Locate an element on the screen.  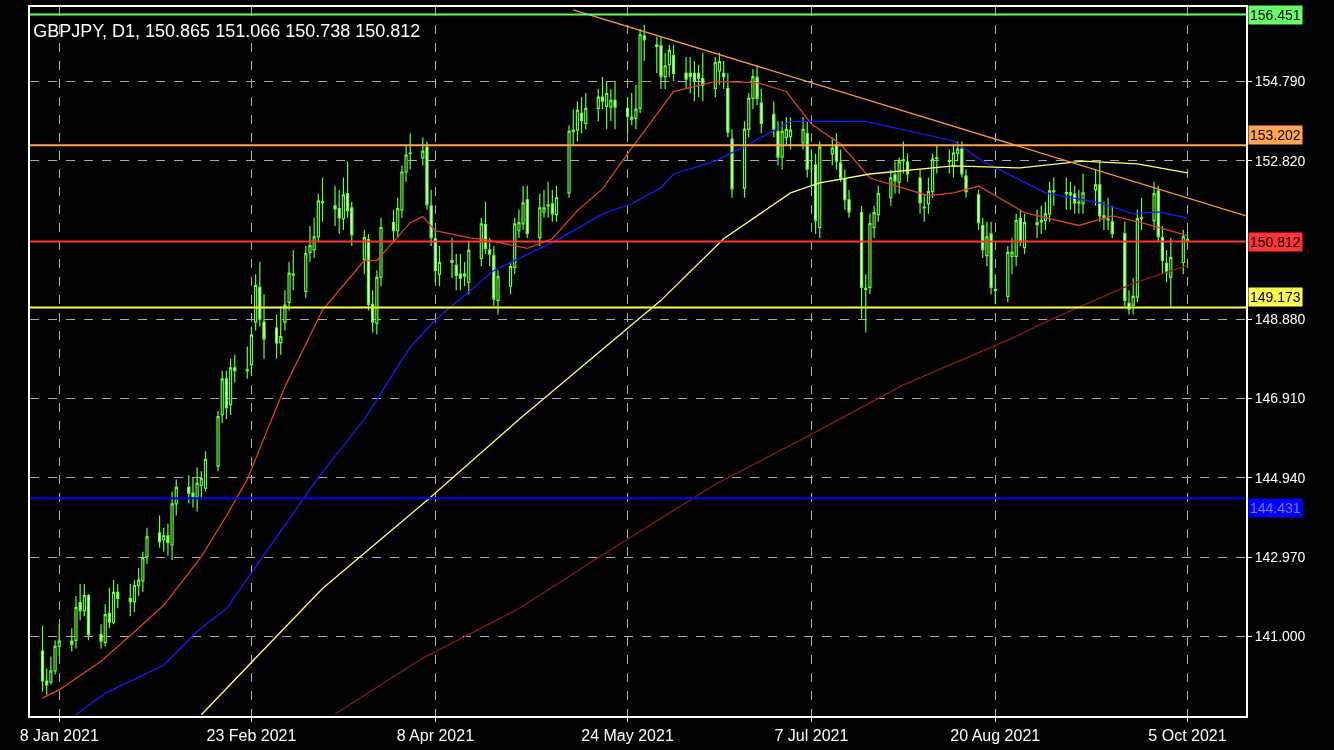
x-tick-label: 8 Apr 2021 is located at coordinates (435, 736).